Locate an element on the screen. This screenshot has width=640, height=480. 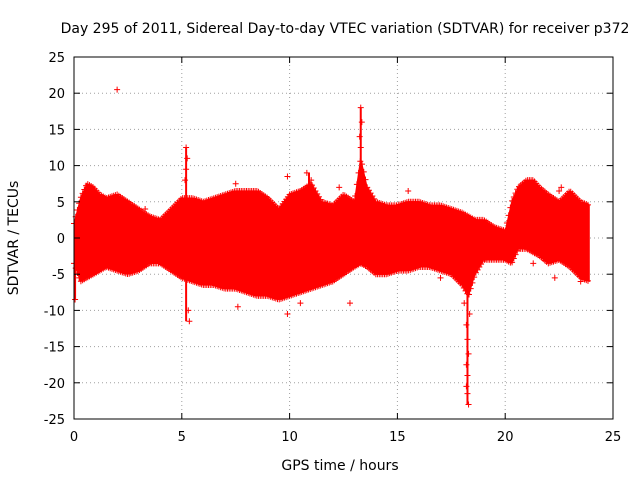
y-tick-label: -5 is located at coordinates (58, 275).